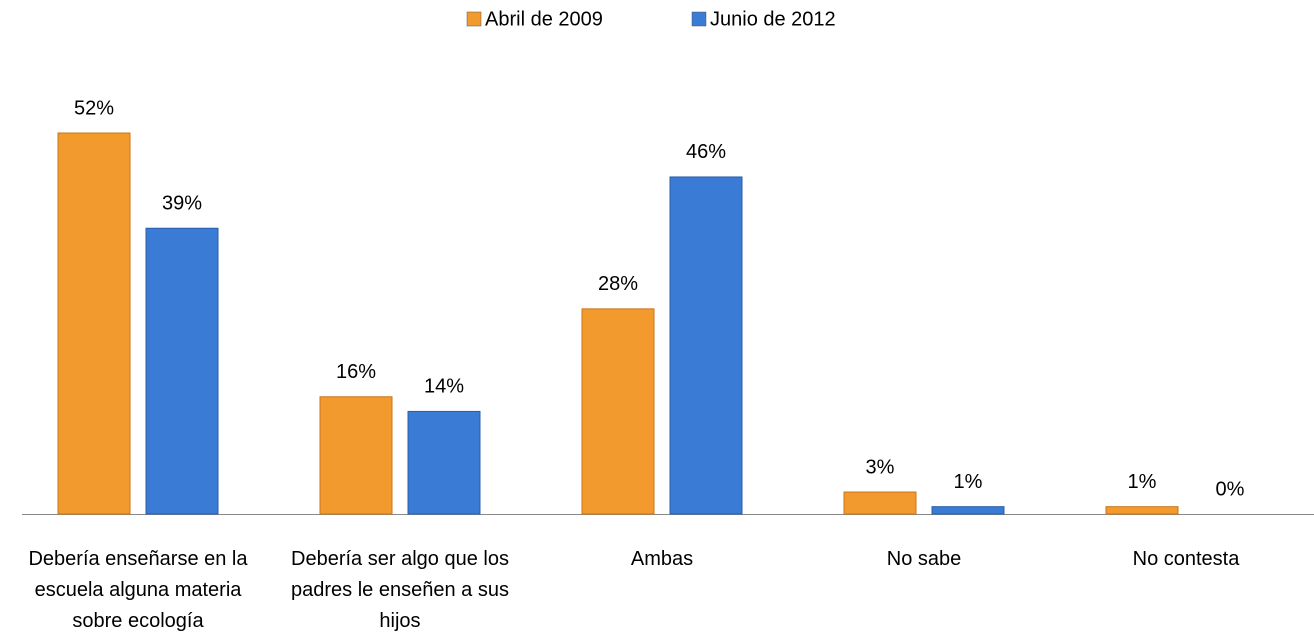  Describe the element at coordinates (444, 387) in the screenshot. I see `data-label: 14%` at that location.